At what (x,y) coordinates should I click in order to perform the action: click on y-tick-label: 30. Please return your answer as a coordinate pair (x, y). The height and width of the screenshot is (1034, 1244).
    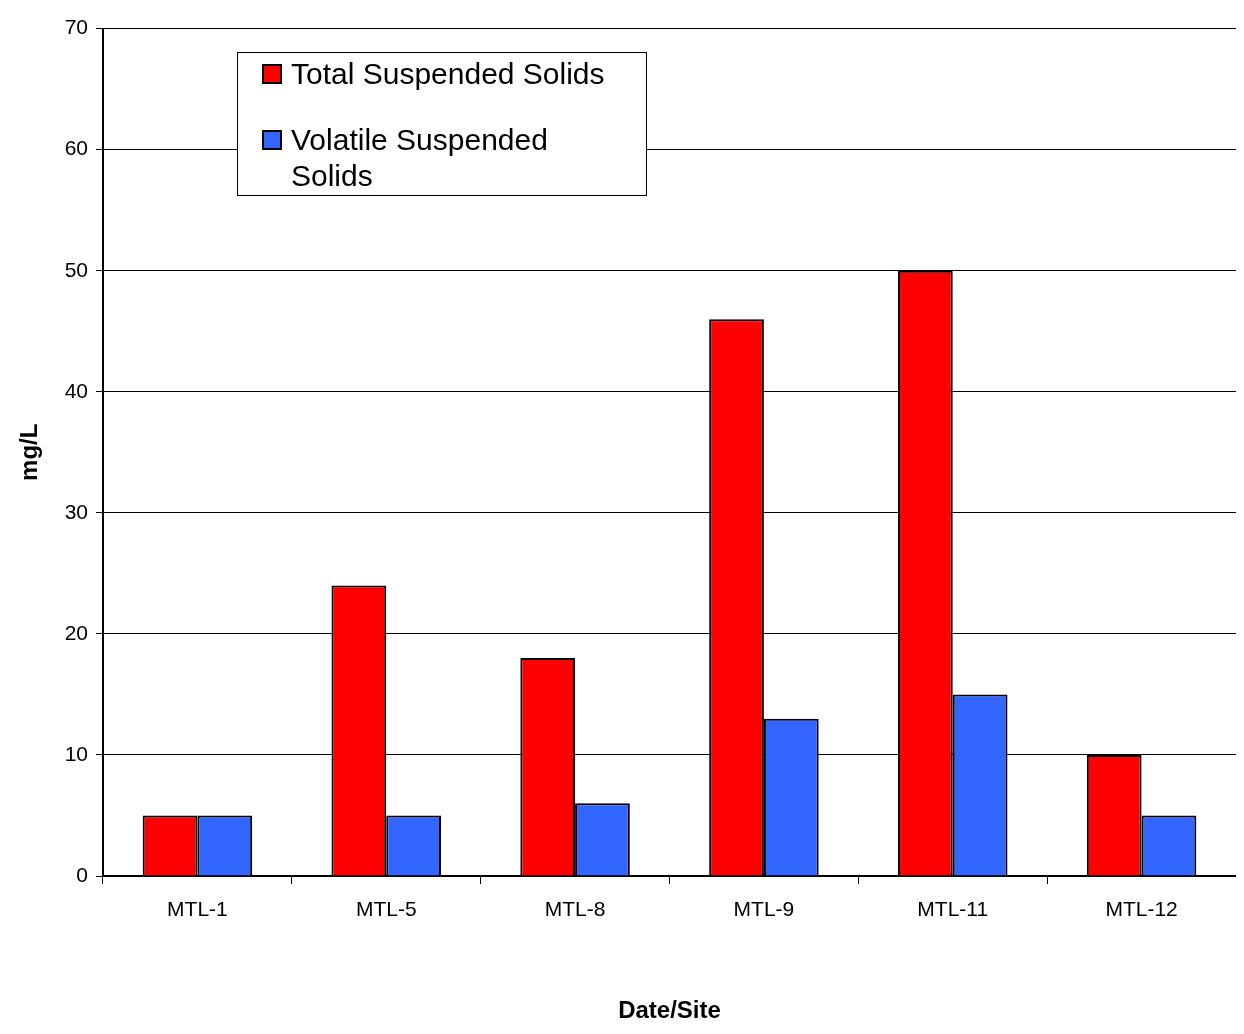
    Looking at the image, I should click on (76, 511).